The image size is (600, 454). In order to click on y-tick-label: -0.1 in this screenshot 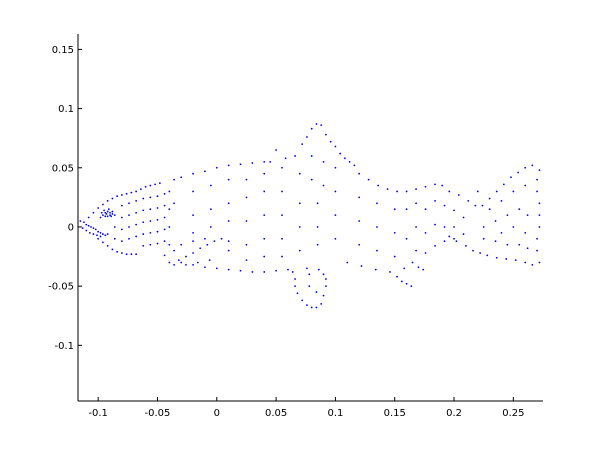, I will do `click(64, 346)`.